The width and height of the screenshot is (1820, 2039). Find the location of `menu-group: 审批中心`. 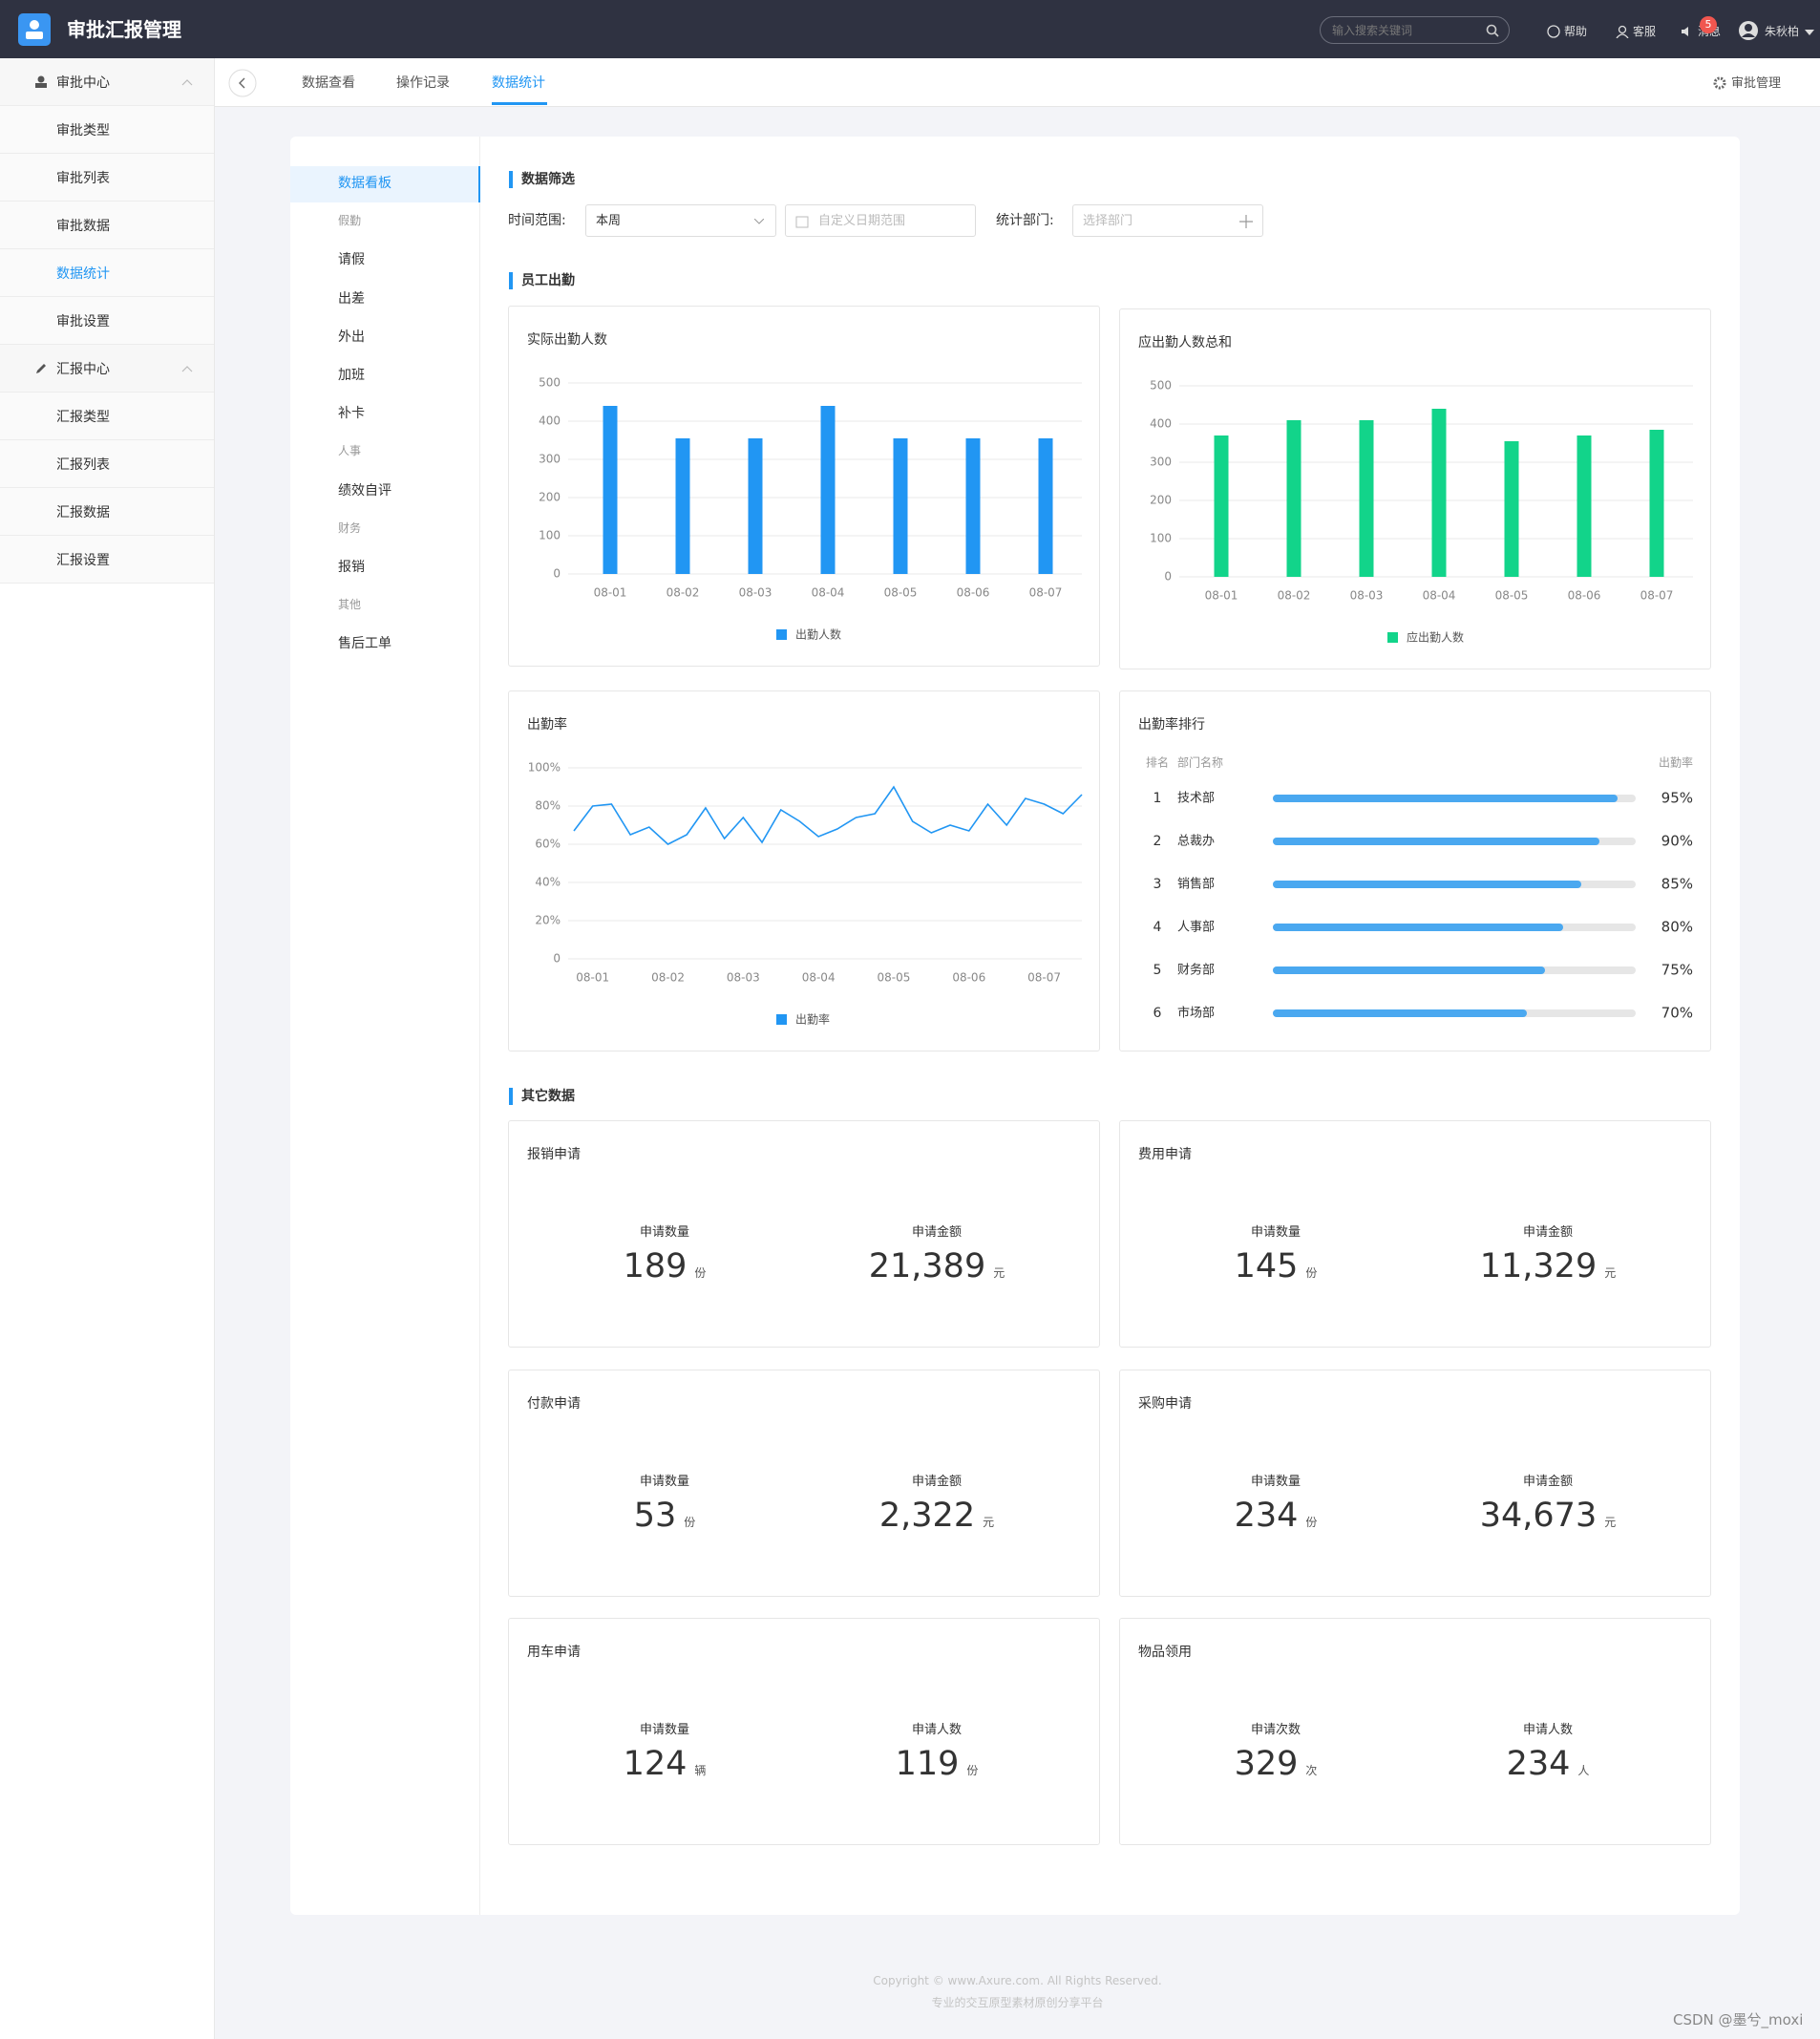

menu-group: 审批中心 is located at coordinates (107, 82).